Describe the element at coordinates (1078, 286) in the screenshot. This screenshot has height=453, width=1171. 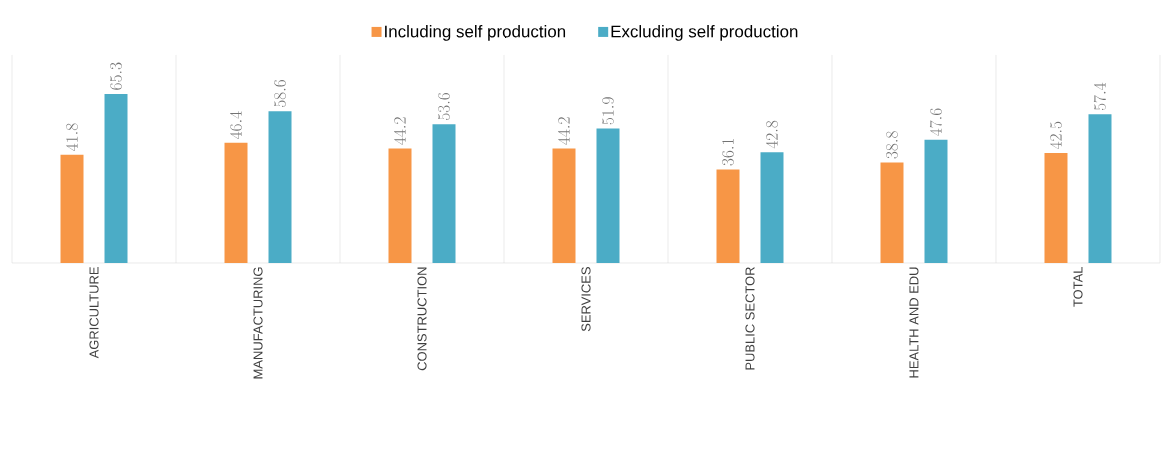
I see `x-tick-label: TOTAL` at that location.